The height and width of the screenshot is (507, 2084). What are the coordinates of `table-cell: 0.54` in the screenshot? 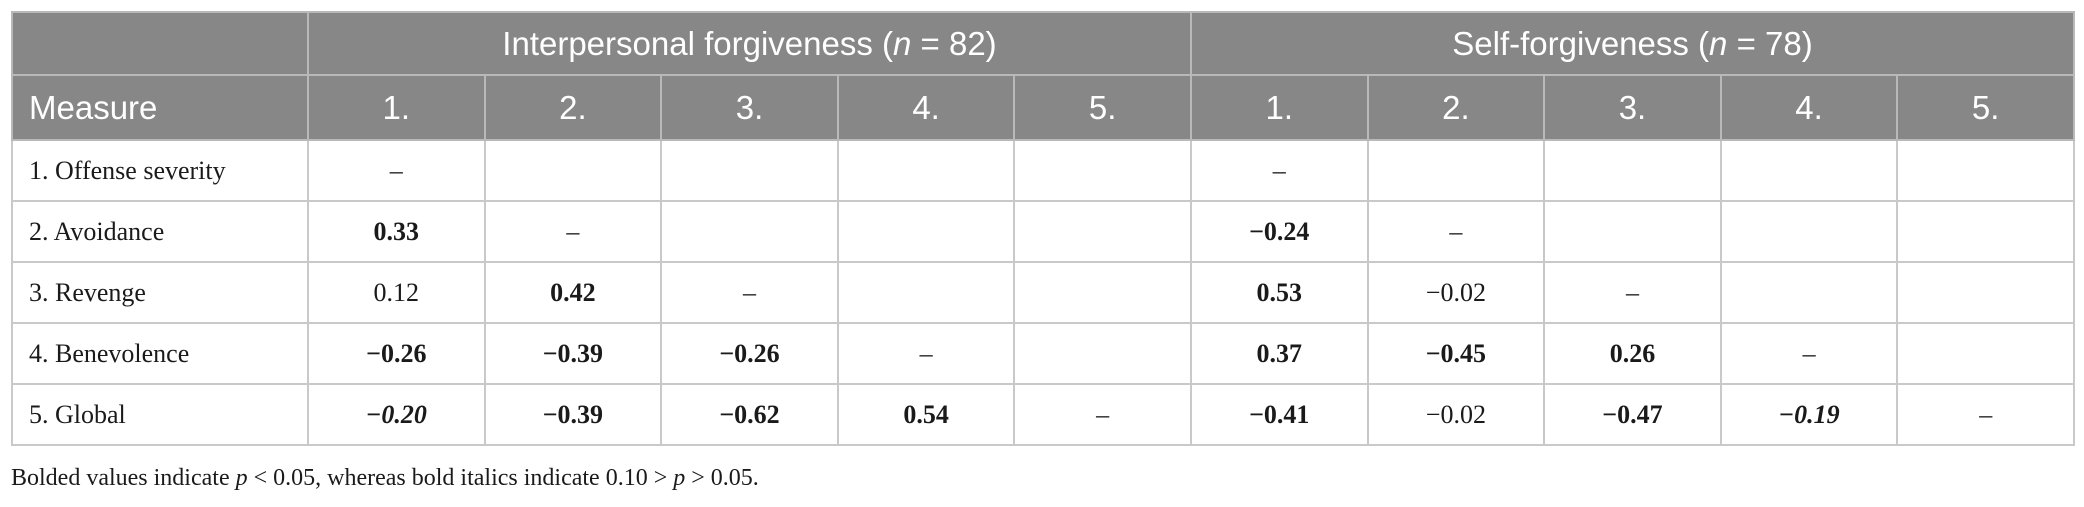 It's located at (926, 414).